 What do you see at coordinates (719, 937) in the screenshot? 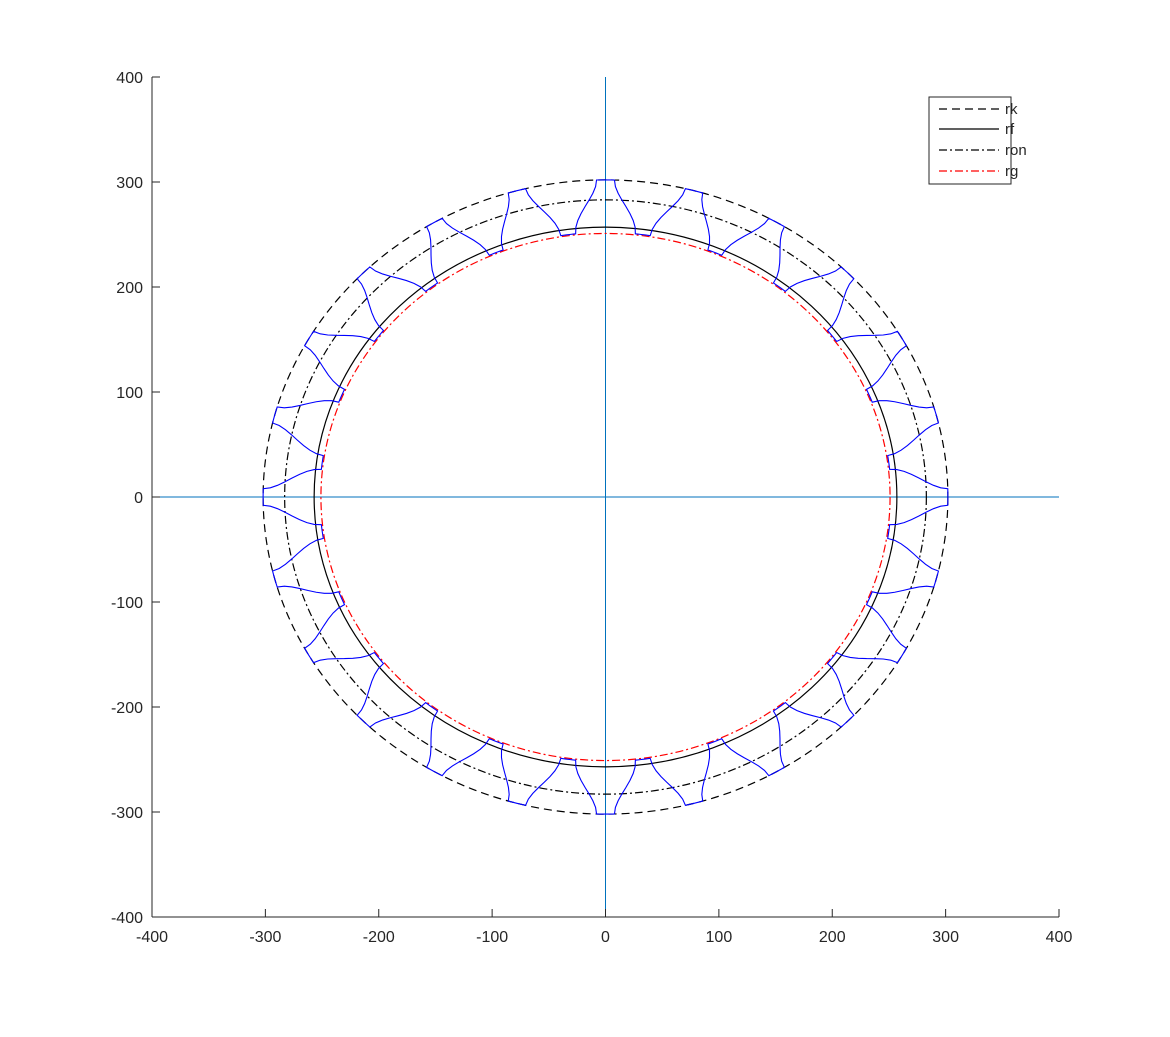
I see `x-tick-label: 100` at bounding box center [719, 937].